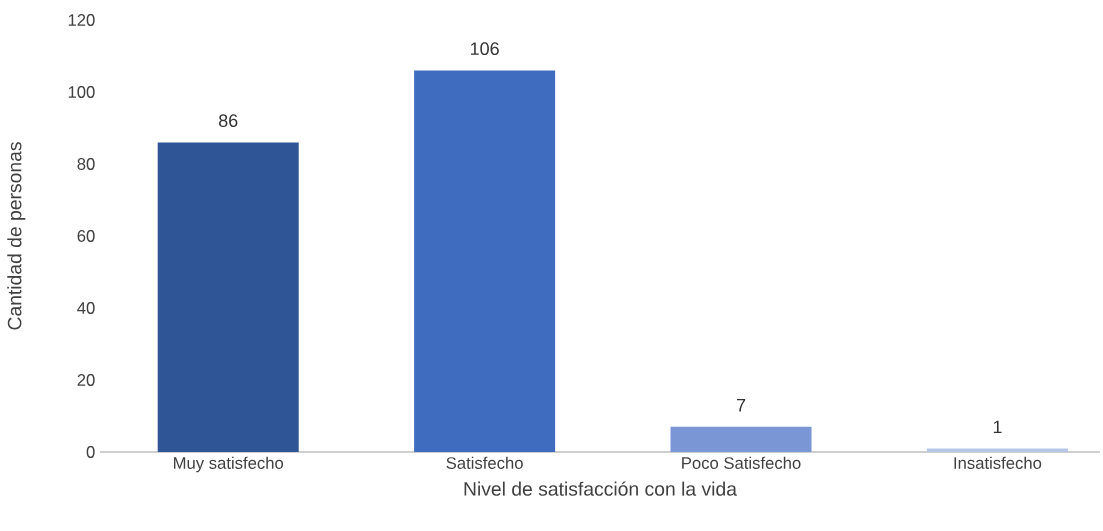  What do you see at coordinates (86, 236) in the screenshot?
I see `y-tick-label: 60` at bounding box center [86, 236].